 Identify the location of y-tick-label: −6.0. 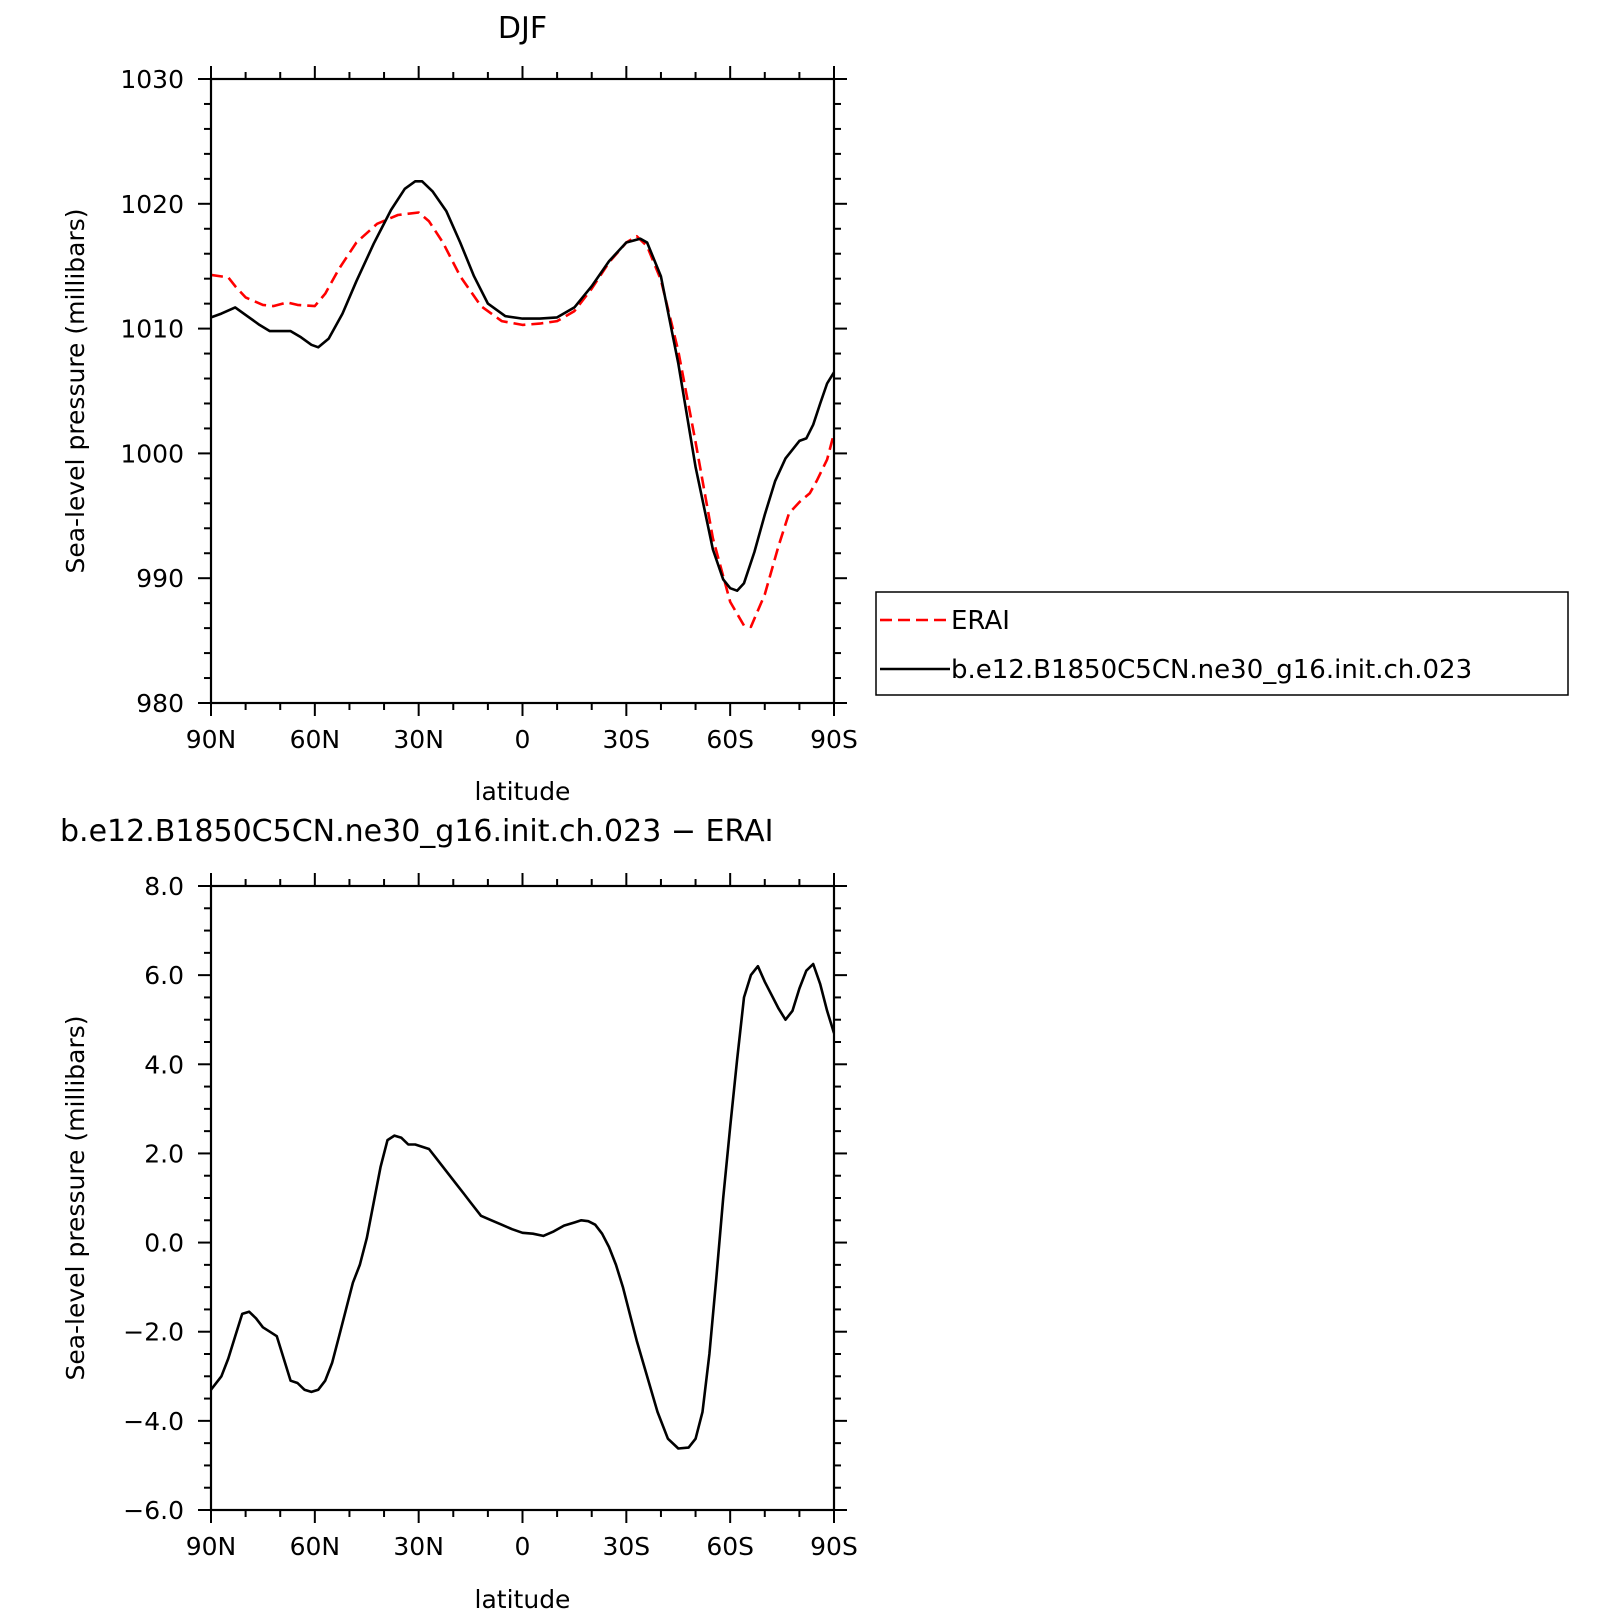
(153, 1510).